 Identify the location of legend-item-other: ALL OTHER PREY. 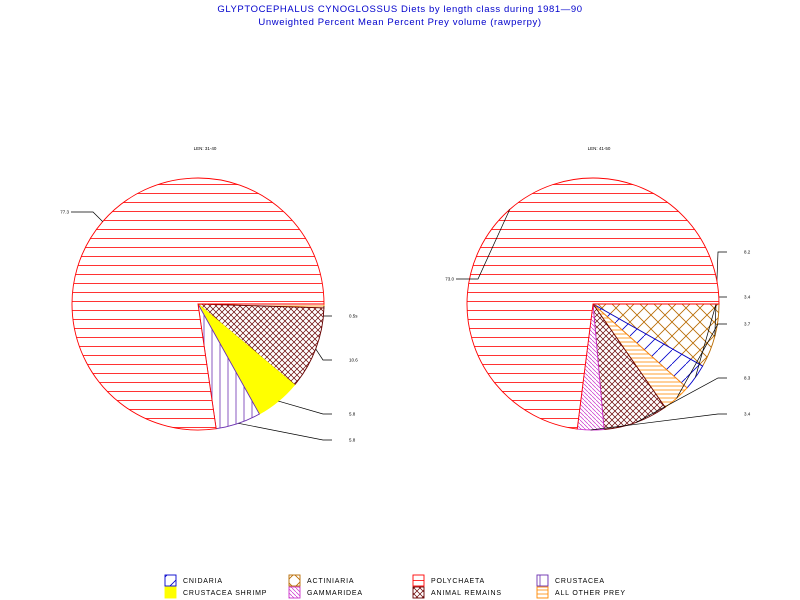
(581, 592).